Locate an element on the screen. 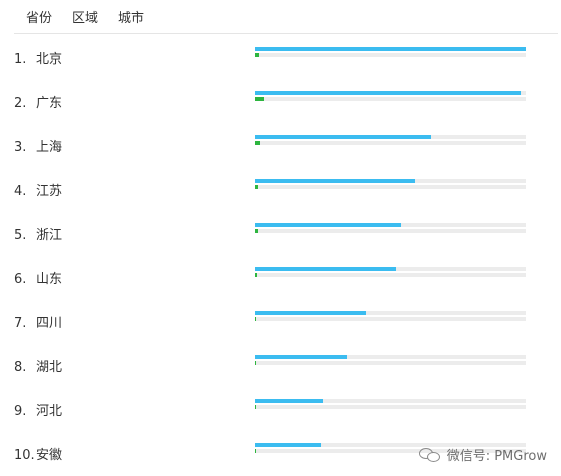  rank-number: 10. is located at coordinates (24, 455).